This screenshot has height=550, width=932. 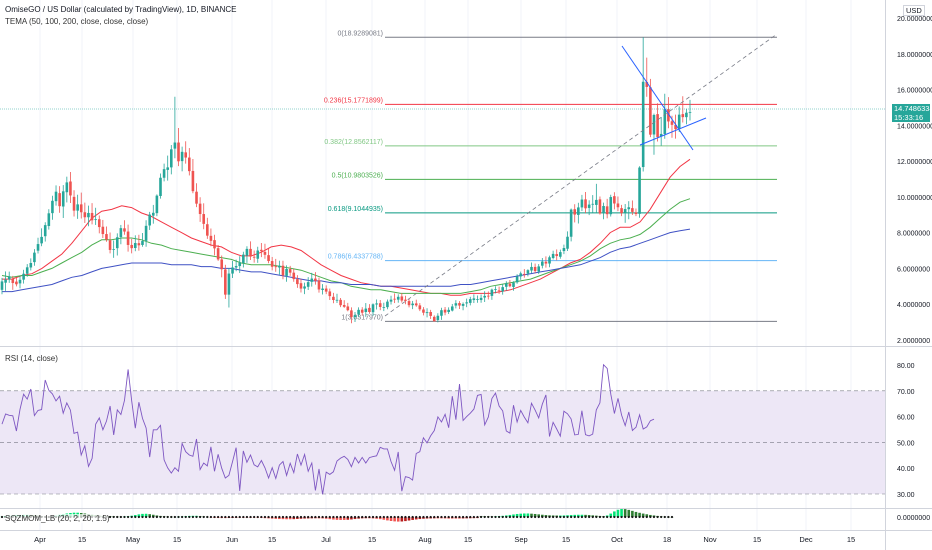 I want to click on tema-line, so click(x=346, y=260).